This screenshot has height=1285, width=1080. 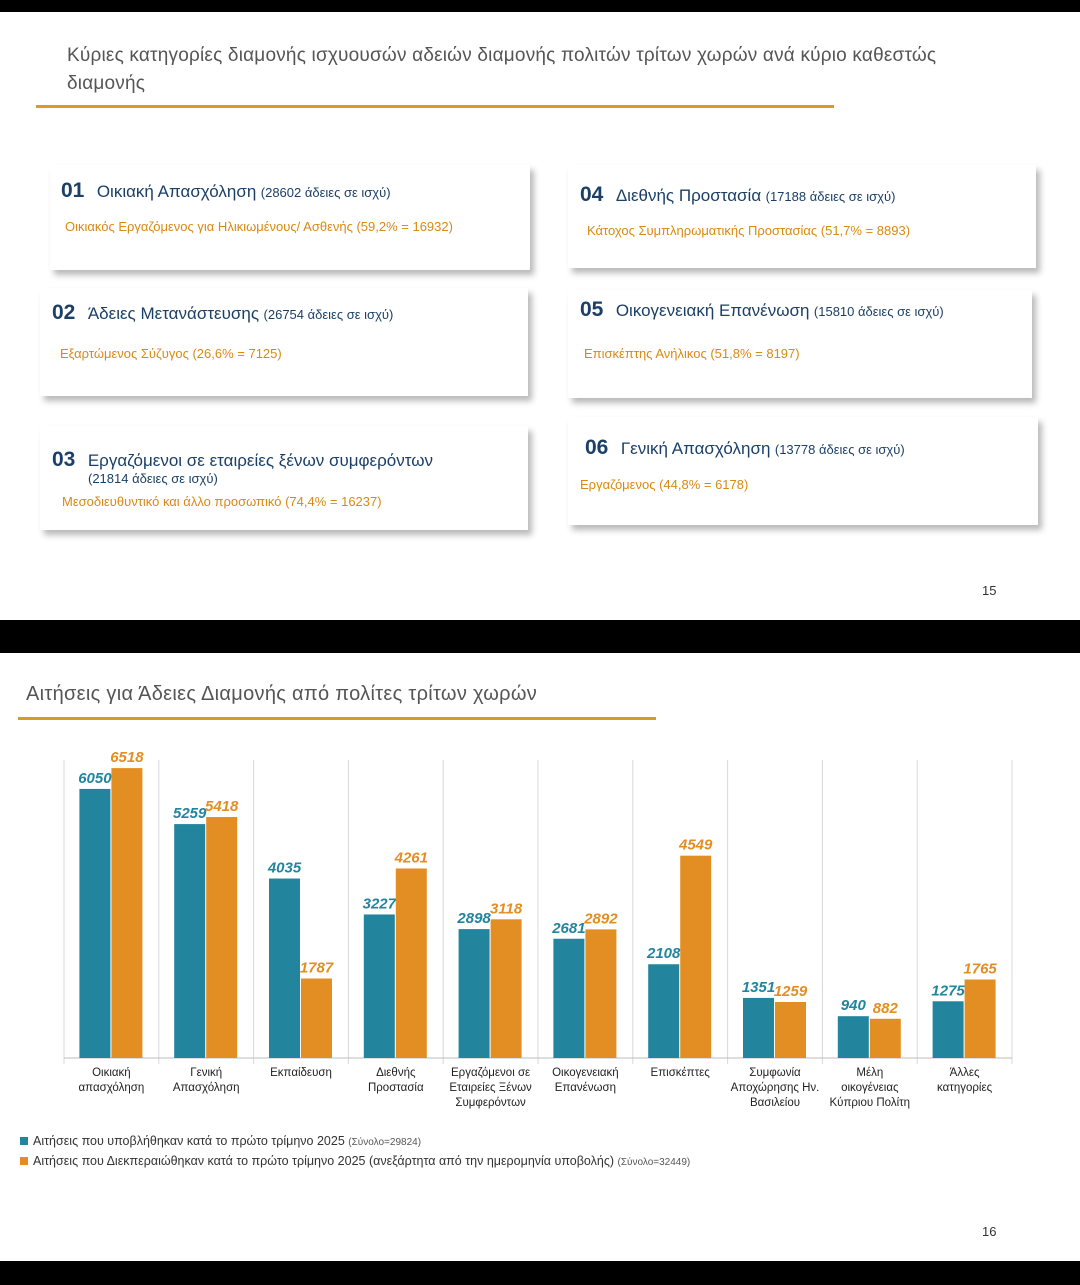 What do you see at coordinates (95, 778) in the screenshot?
I see `data-label: 6050` at bounding box center [95, 778].